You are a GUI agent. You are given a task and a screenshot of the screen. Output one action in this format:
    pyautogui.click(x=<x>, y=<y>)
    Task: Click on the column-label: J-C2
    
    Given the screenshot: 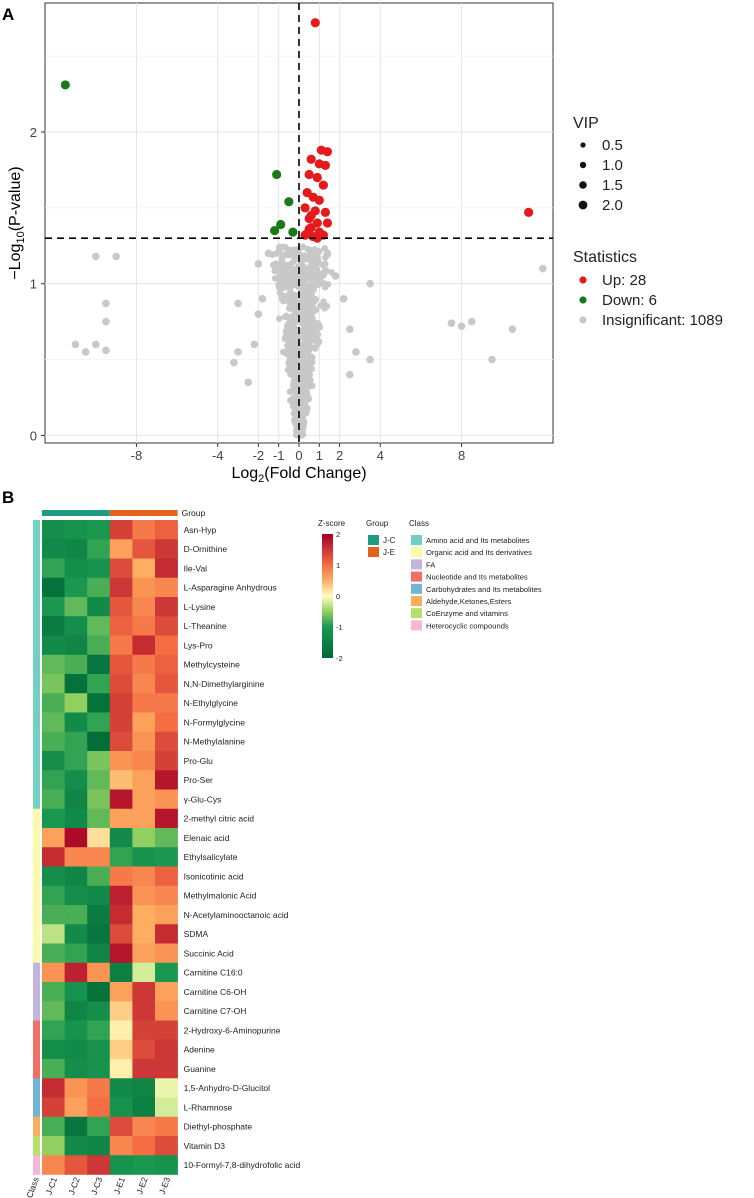 What is the action you would take?
    pyautogui.click(x=74, y=1186)
    